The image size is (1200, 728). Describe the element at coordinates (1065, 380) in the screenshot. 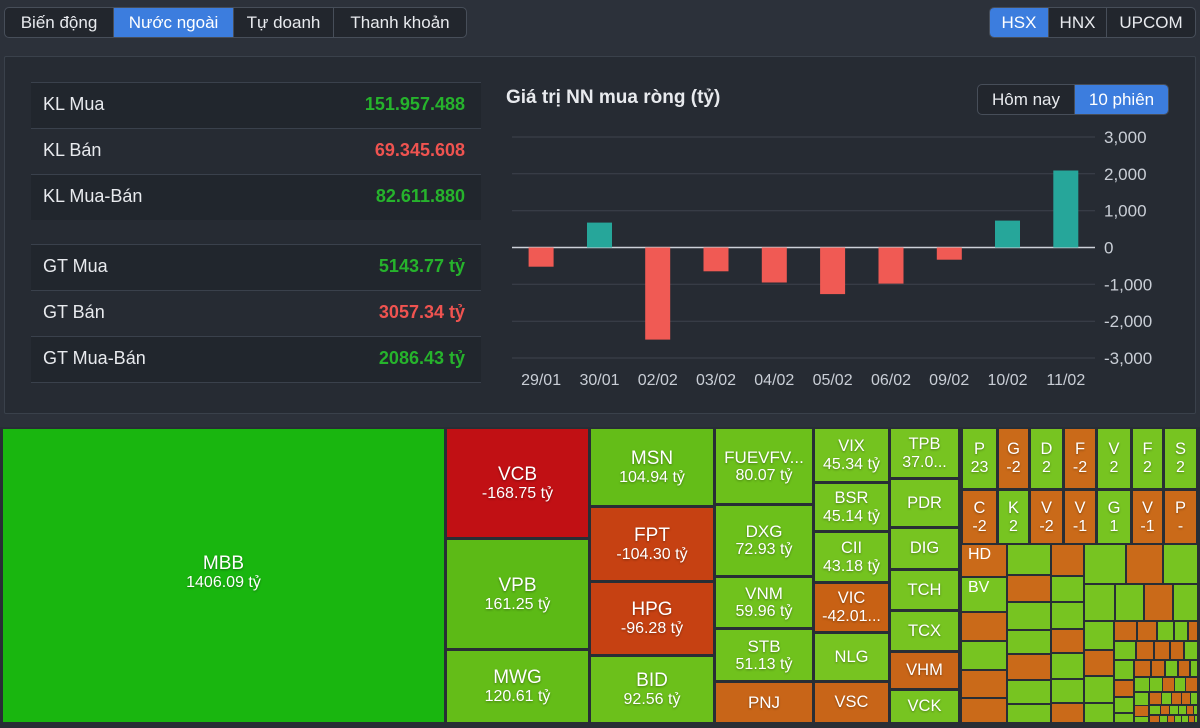

I see `svg-text: 11/02` at that location.